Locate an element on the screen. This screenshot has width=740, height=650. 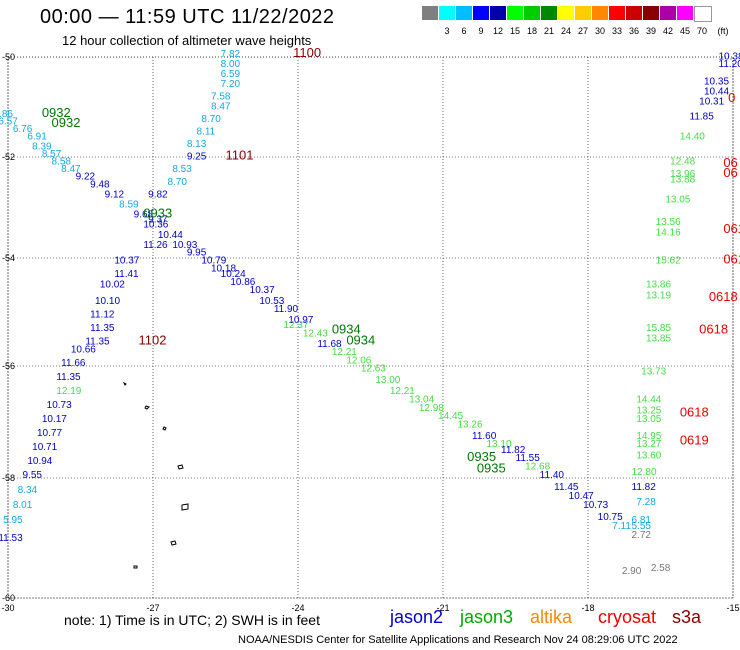
wave-height-value: 8.34 is located at coordinates (28, 490).